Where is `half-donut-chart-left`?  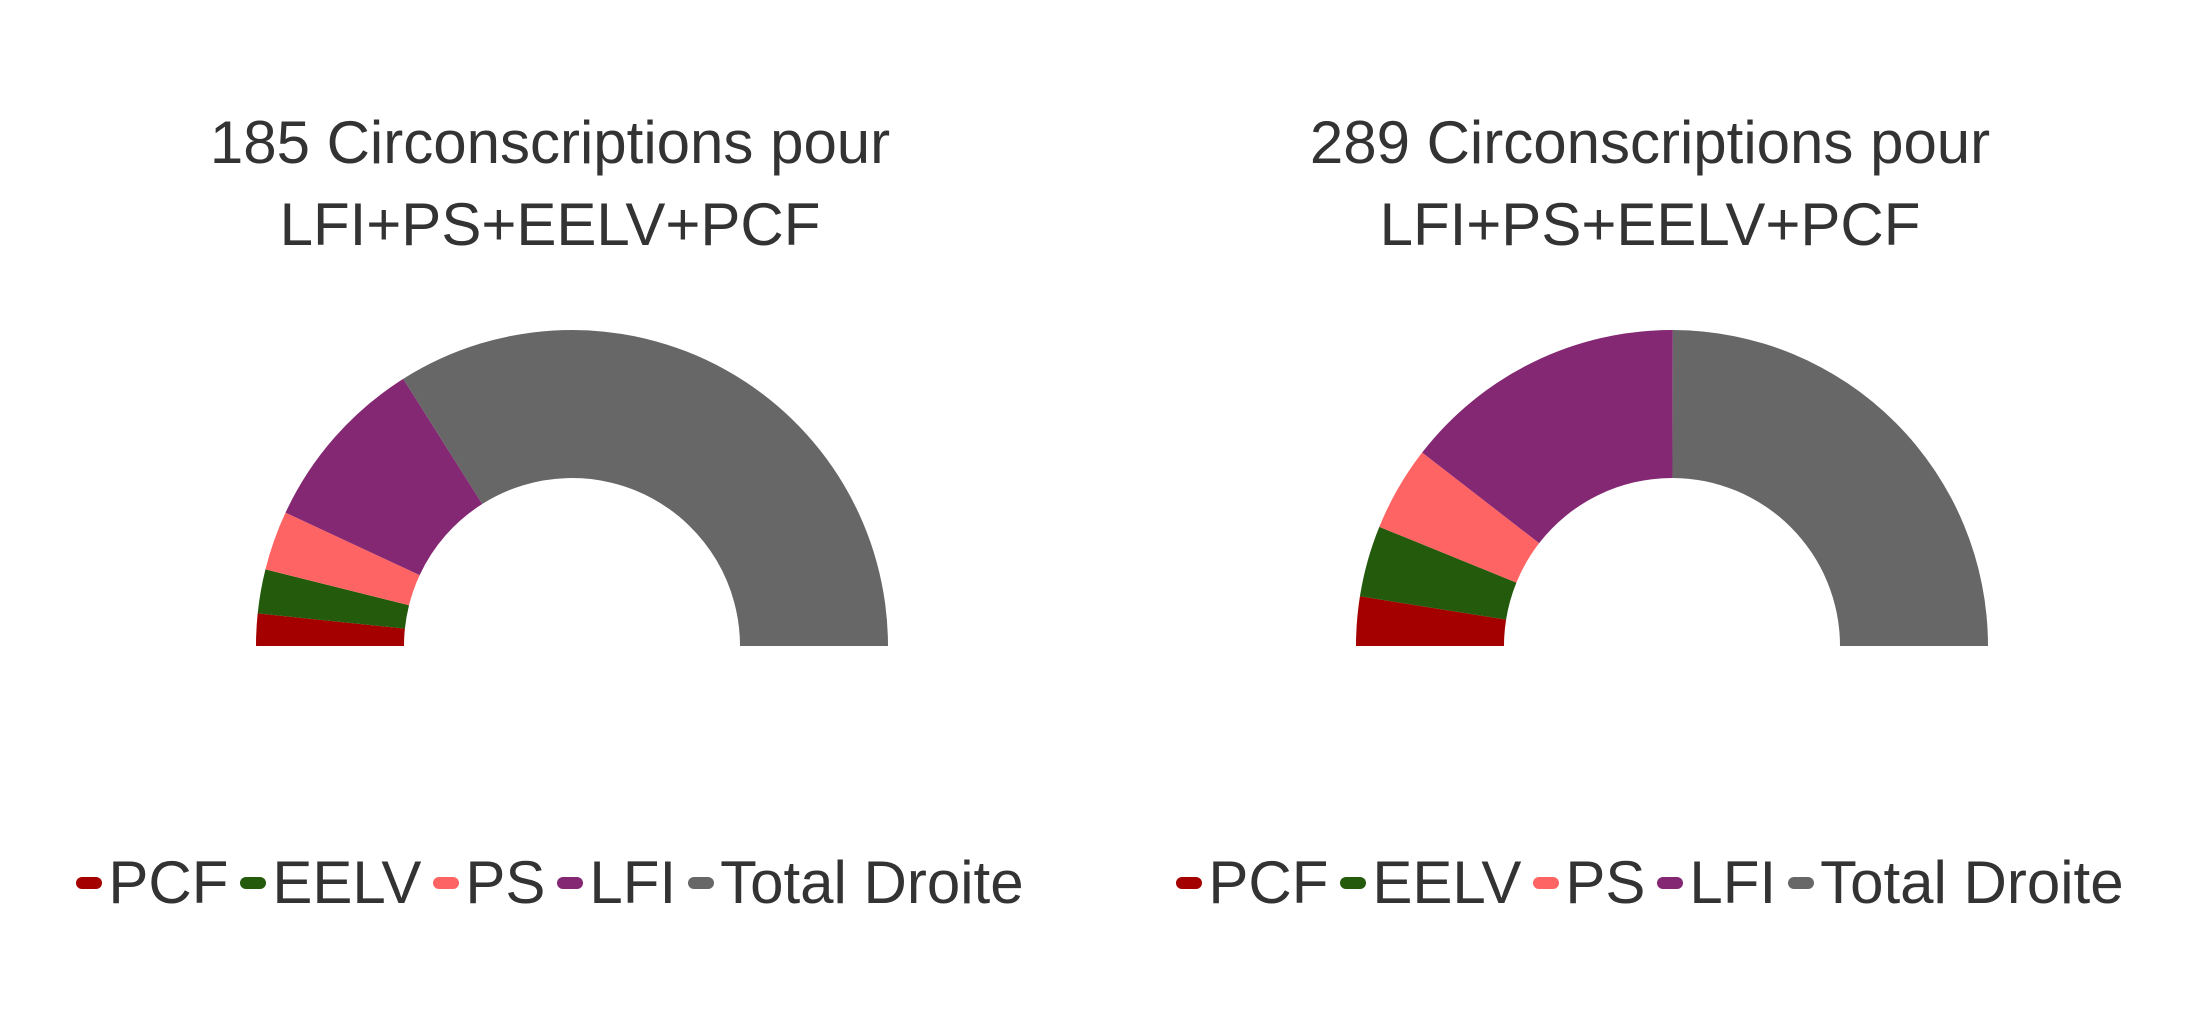
half-donut-chart-left is located at coordinates (572, 487).